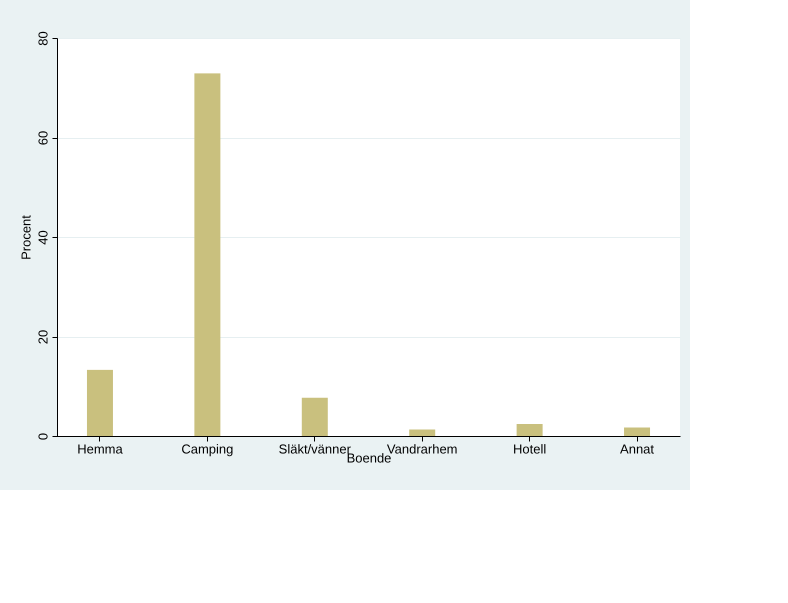  Describe the element at coordinates (637, 449) in the screenshot. I see `x-tick-label: Annat` at that location.